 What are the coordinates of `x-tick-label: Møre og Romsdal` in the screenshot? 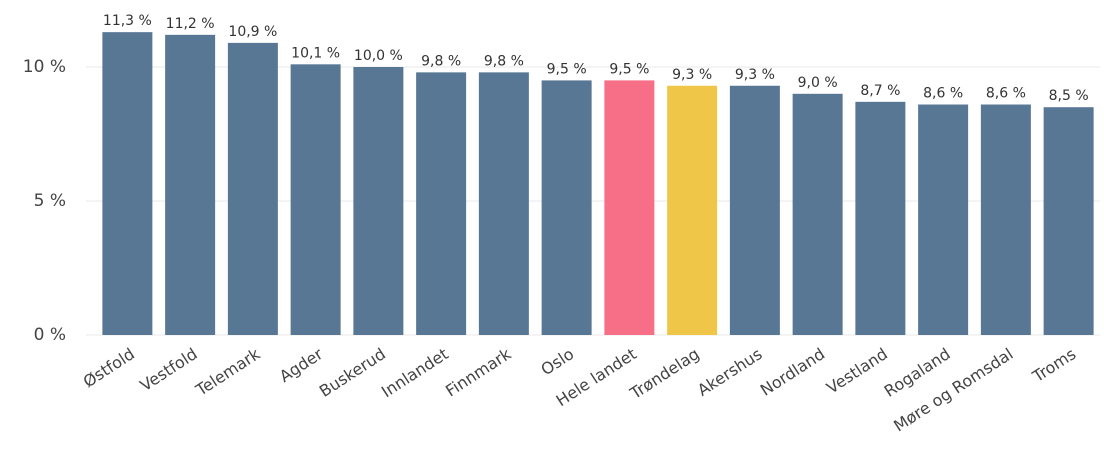 It's located at (953, 389).